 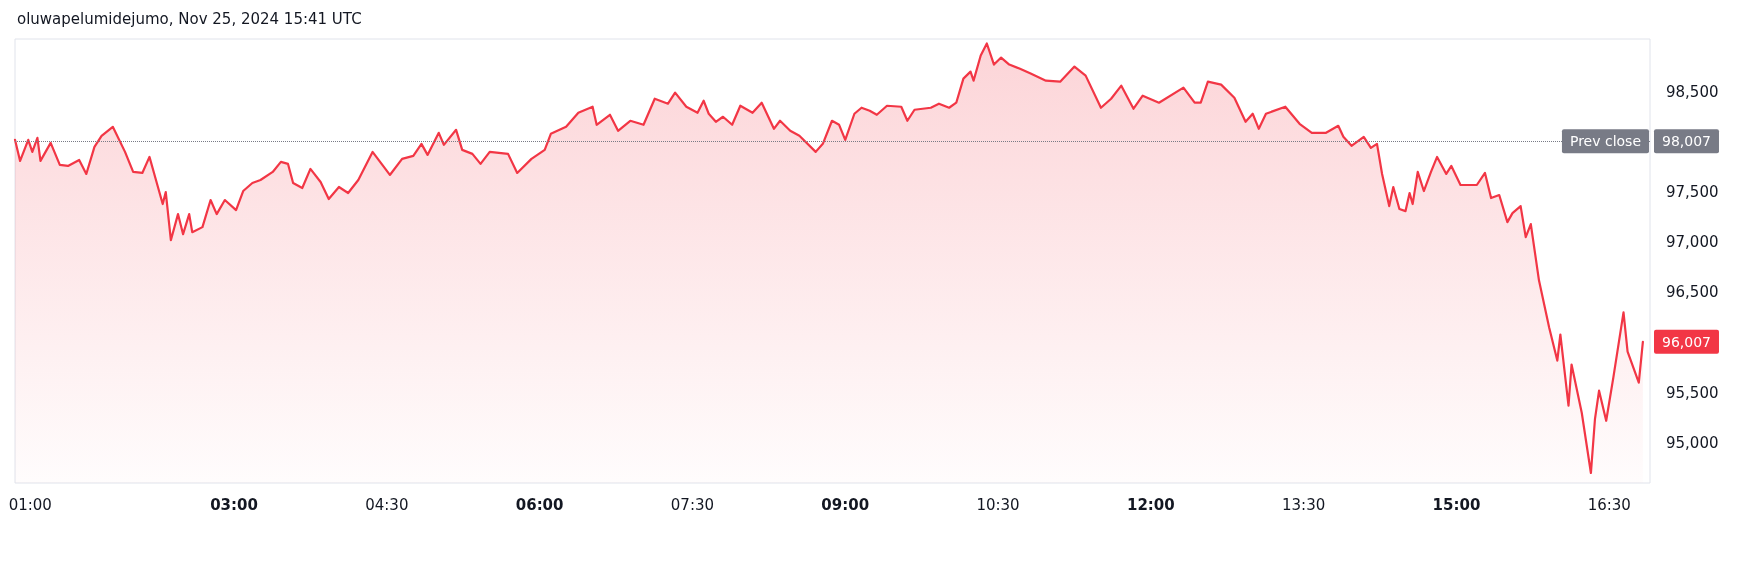 What do you see at coordinates (1692, 91) in the screenshot?
I see `y-tick-label: 98,500` at bounding box center [1692, 91].